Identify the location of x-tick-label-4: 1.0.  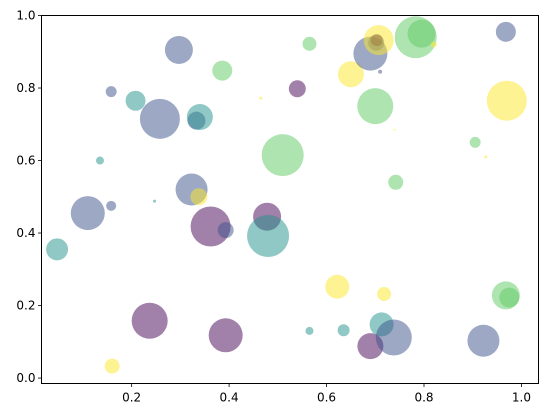
(521, 398).